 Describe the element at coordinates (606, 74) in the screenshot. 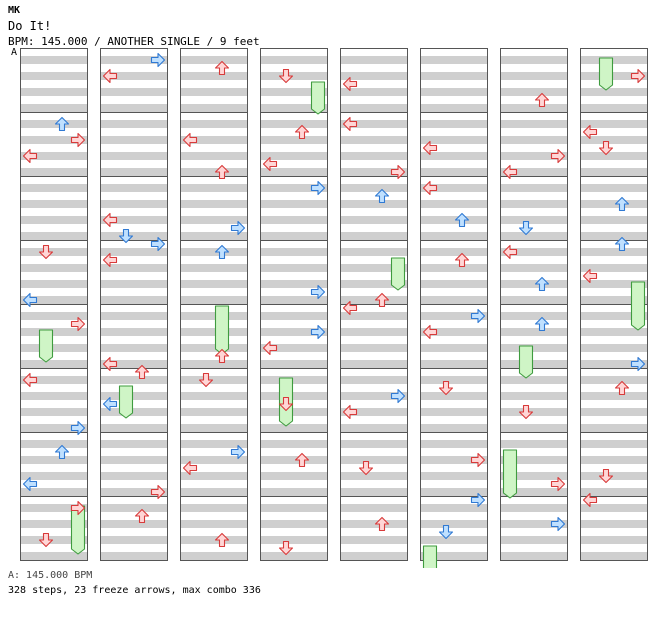

I see `freeze-arrow` at that location.